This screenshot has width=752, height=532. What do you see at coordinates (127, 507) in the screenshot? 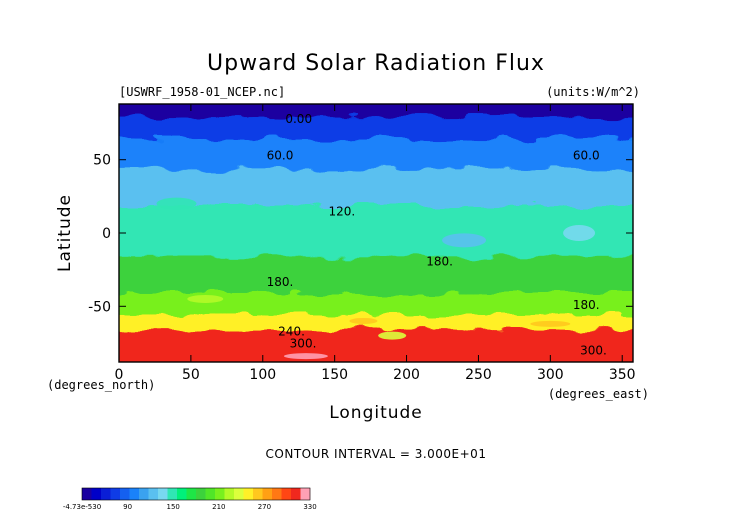
I see `colorbar-label: 90` at bounding box center [127, 507].